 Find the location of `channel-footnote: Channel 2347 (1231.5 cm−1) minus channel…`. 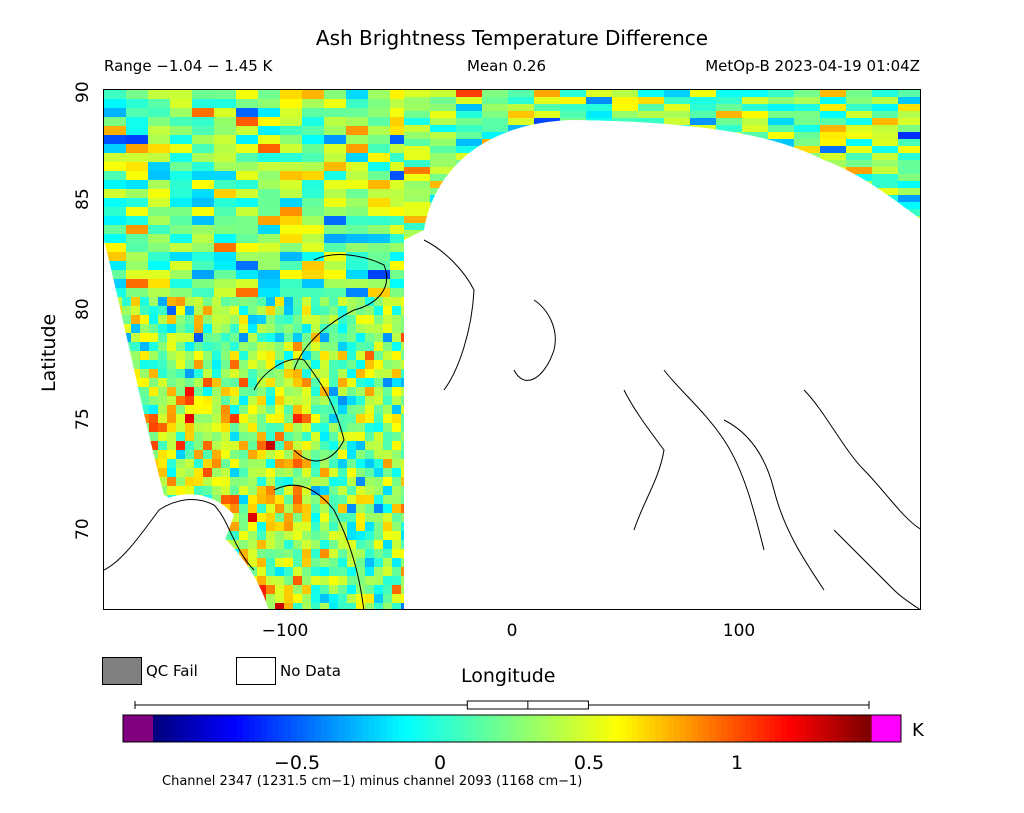

channel-footnote: Channel 2347 (1231.5 cm−1) minus channel… is located at coordinates (372, 781).